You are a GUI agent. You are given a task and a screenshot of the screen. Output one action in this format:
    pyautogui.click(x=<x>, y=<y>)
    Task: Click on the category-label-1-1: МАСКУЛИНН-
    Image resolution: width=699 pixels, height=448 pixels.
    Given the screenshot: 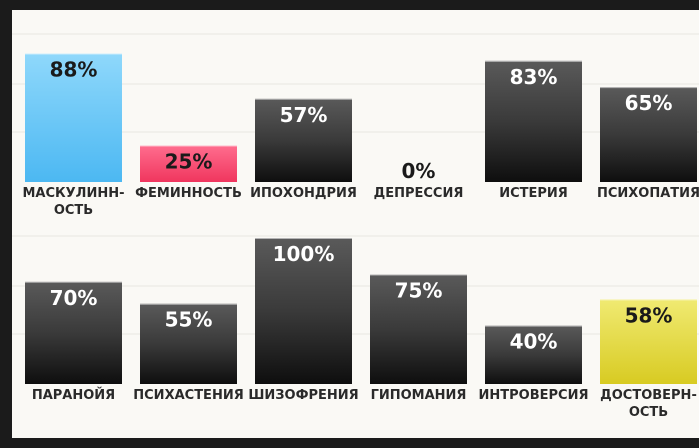 What is the action you would take?
    pyautogui.click(x=73, y=193)
    